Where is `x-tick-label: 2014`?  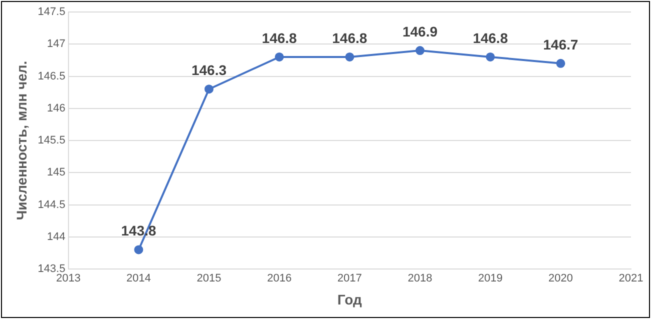
x-tick-label: 2014 is located at coordinates (138, 278).